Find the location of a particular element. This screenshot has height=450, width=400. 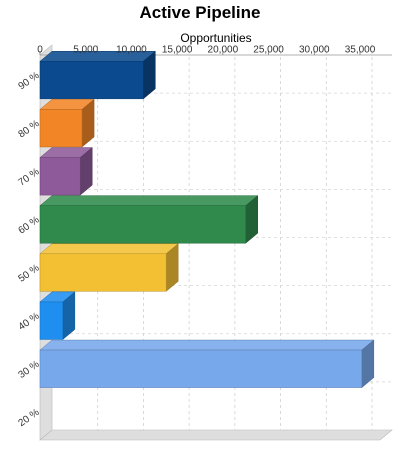

y-tick-label: 60 % is located at coordinates (29, 225).